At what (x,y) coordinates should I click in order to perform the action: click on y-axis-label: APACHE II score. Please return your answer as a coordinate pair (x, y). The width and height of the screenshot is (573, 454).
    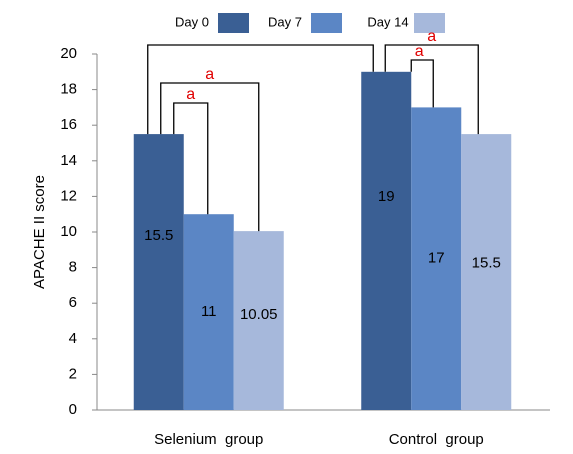
    Looking at the image, I should click on (39, 232).